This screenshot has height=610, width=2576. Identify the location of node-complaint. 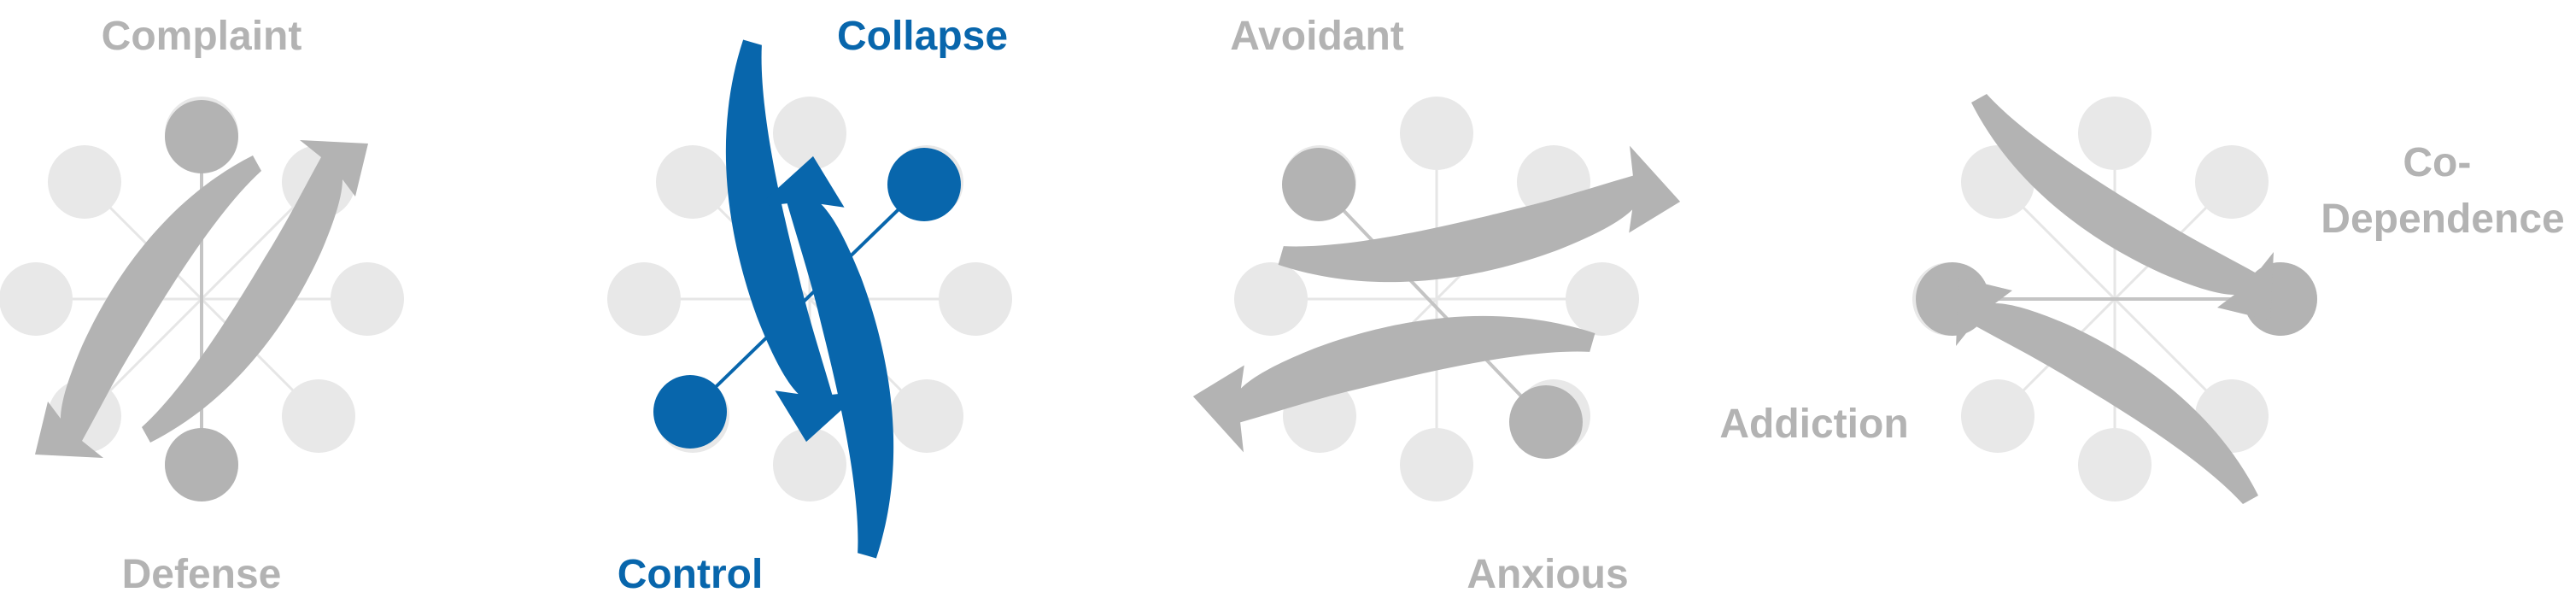
(201, 136).